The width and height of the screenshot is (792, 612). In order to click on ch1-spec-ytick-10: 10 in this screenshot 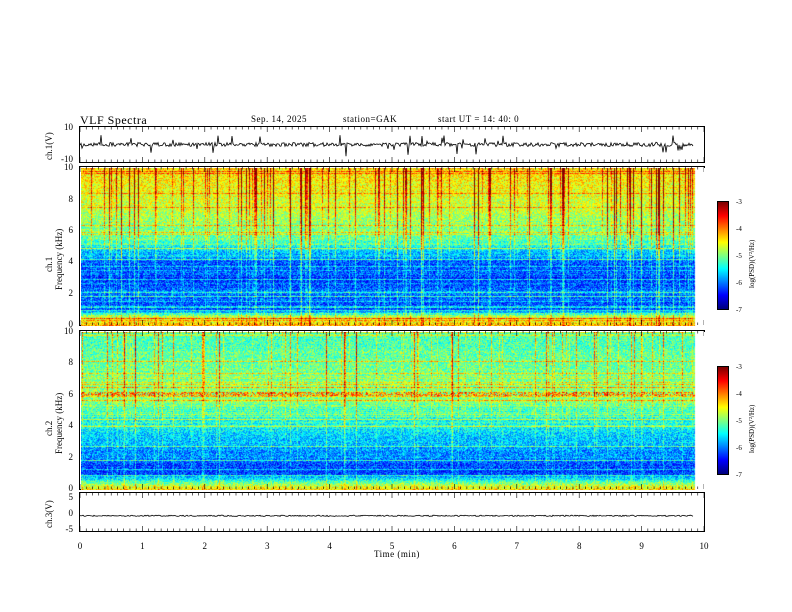, I will do `click(68, 167)`.